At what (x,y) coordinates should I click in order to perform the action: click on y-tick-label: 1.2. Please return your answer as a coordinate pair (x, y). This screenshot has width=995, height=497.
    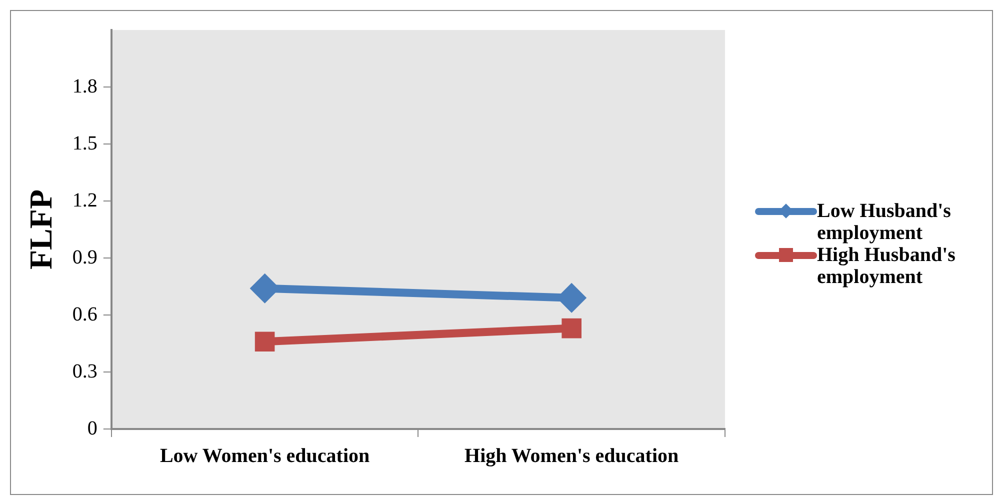
    Looking at the image, I should click on (85, 200).